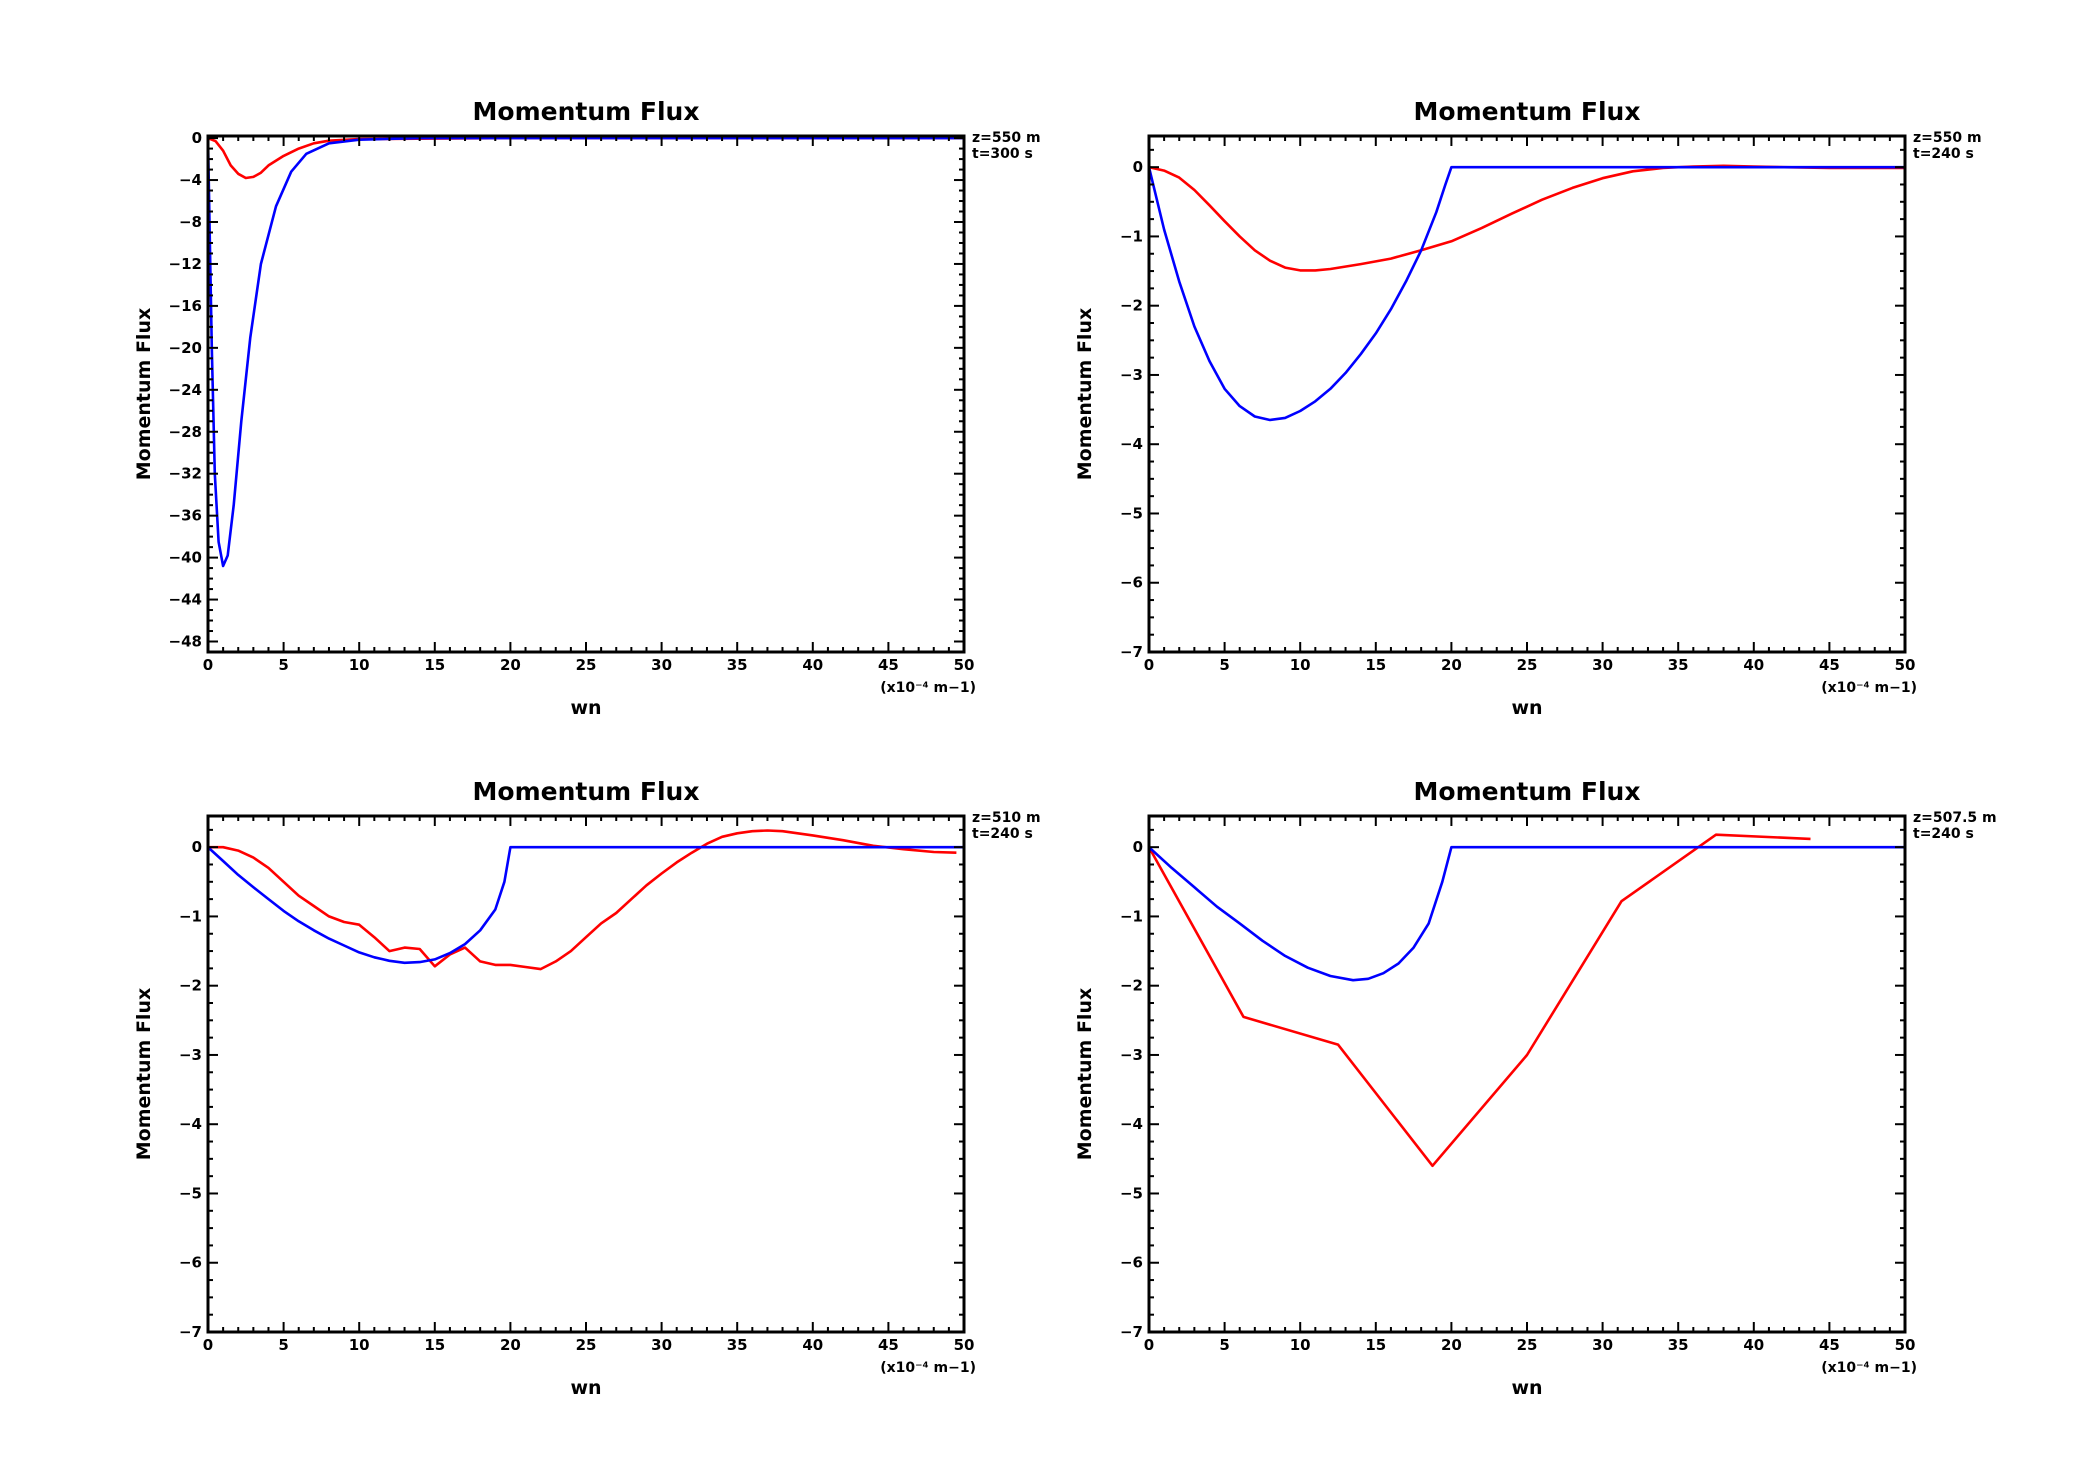  I want to click on y-tick-label: −40, so click(185, 558).